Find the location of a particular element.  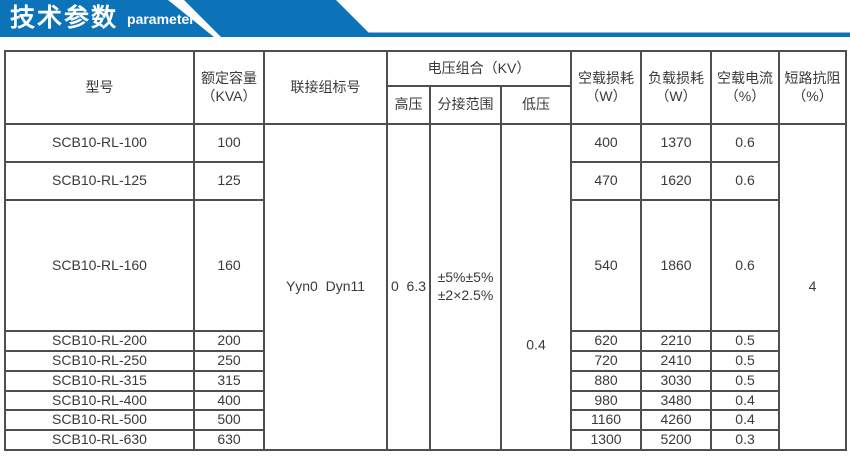

banner-text: 技术参数 parameter is located at coordinates (102, 18).